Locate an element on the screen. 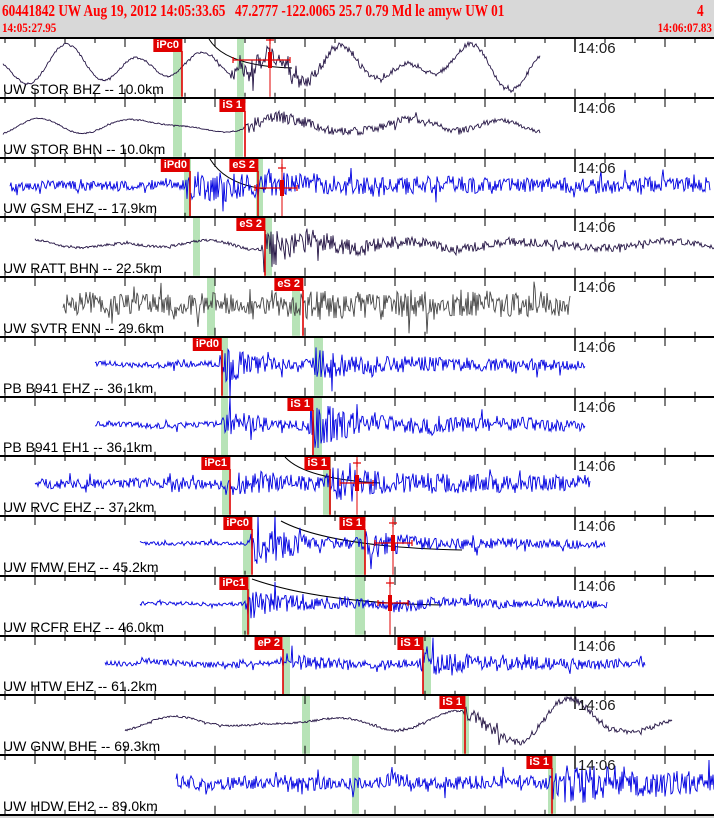 The height and width of the screenshot is (818, 714). trace-row: iPd0 eS 2 14:06 UW GSM EHZ -- 17.9km is located at coordinates (357, 186).